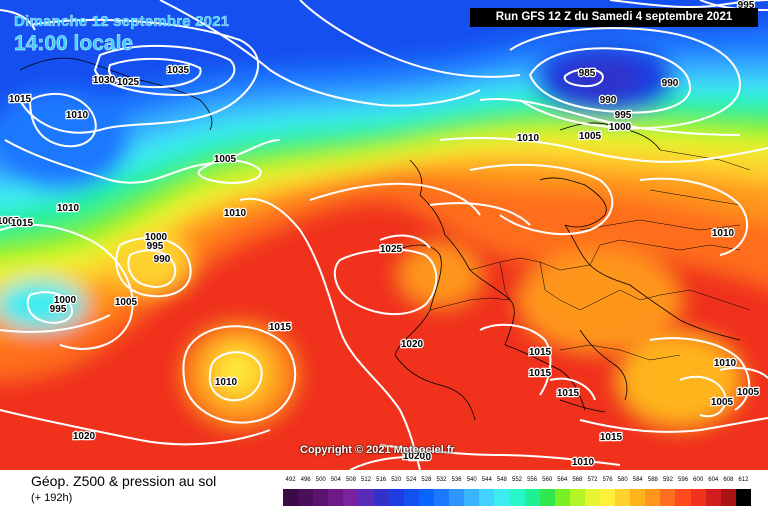  I want to click on scale-tick-label: 552, so click(517, 480).